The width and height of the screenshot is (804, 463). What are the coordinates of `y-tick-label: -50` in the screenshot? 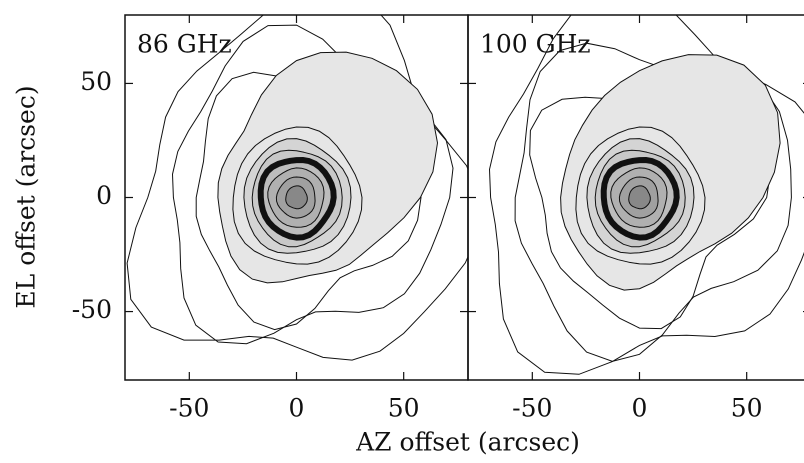 It's located at (92, 309).